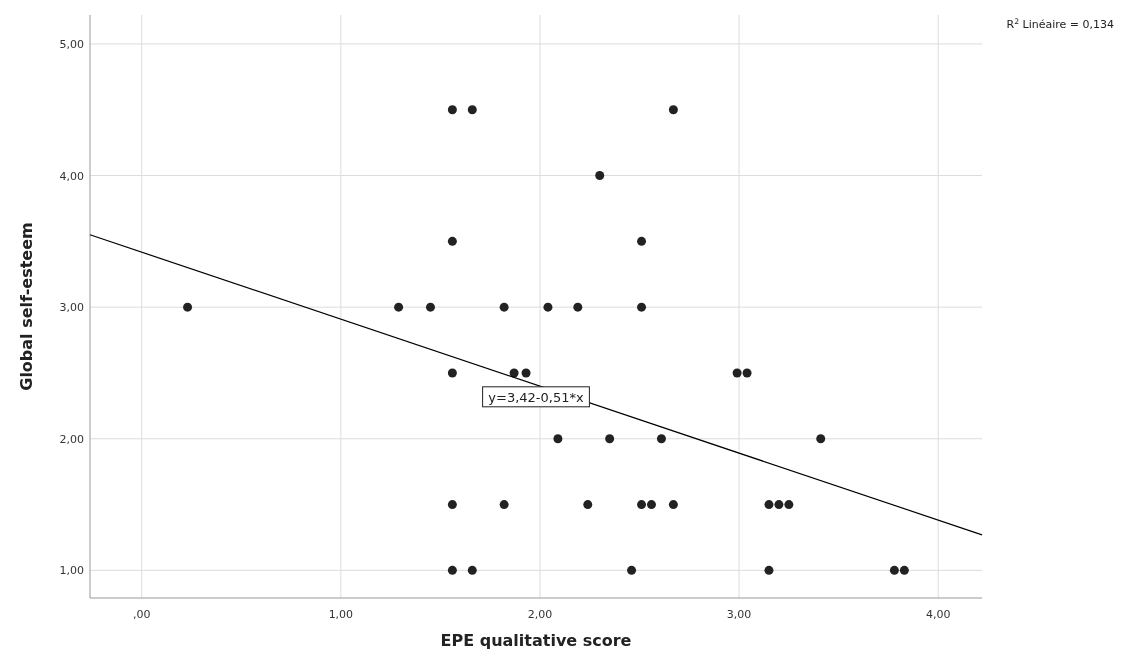  Describe the element at coordinates (26, 306) in the screenshot. I see `y-axis-title: Global self-esteem` at that location.